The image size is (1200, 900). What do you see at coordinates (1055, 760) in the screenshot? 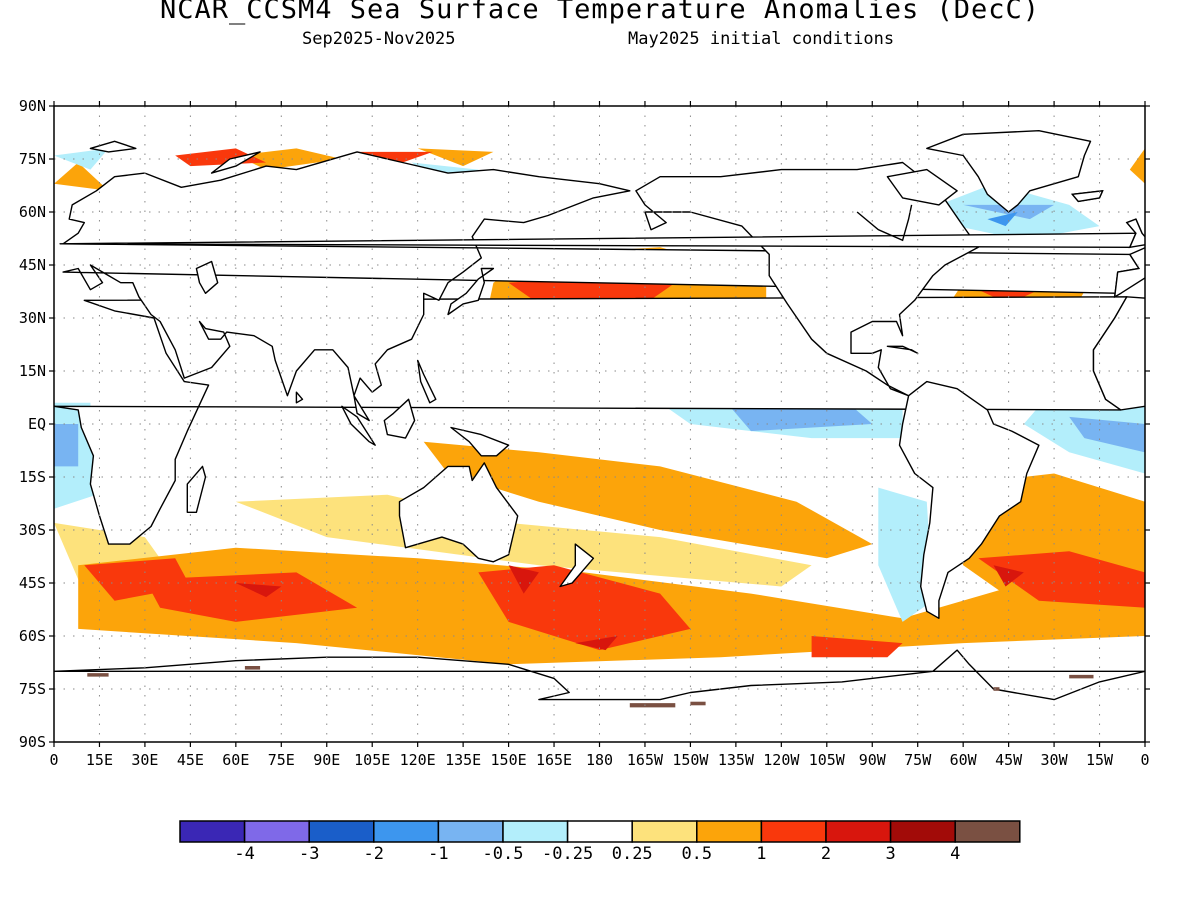
I see `lon-tick-label: 30W` at bounding box center [1055, 760].